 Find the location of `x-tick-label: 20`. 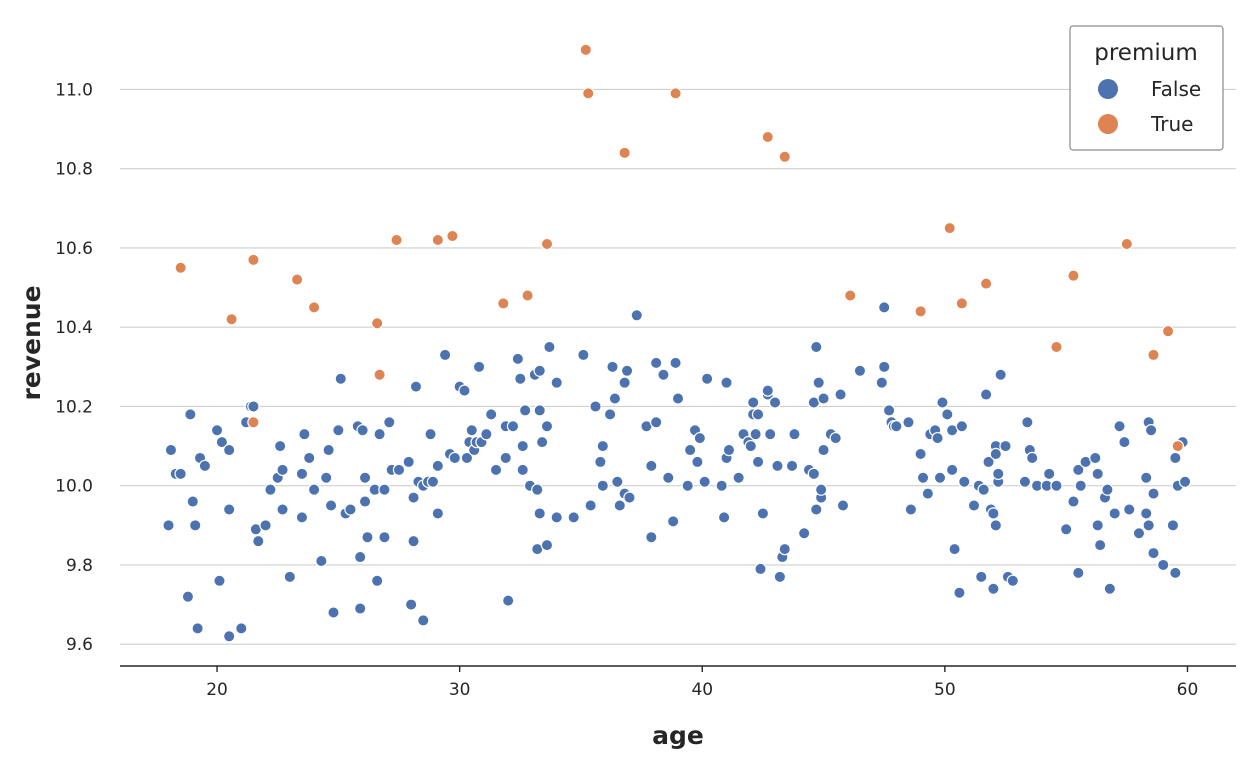

x-tick-label: 20 is located at coordinates (217, 690).